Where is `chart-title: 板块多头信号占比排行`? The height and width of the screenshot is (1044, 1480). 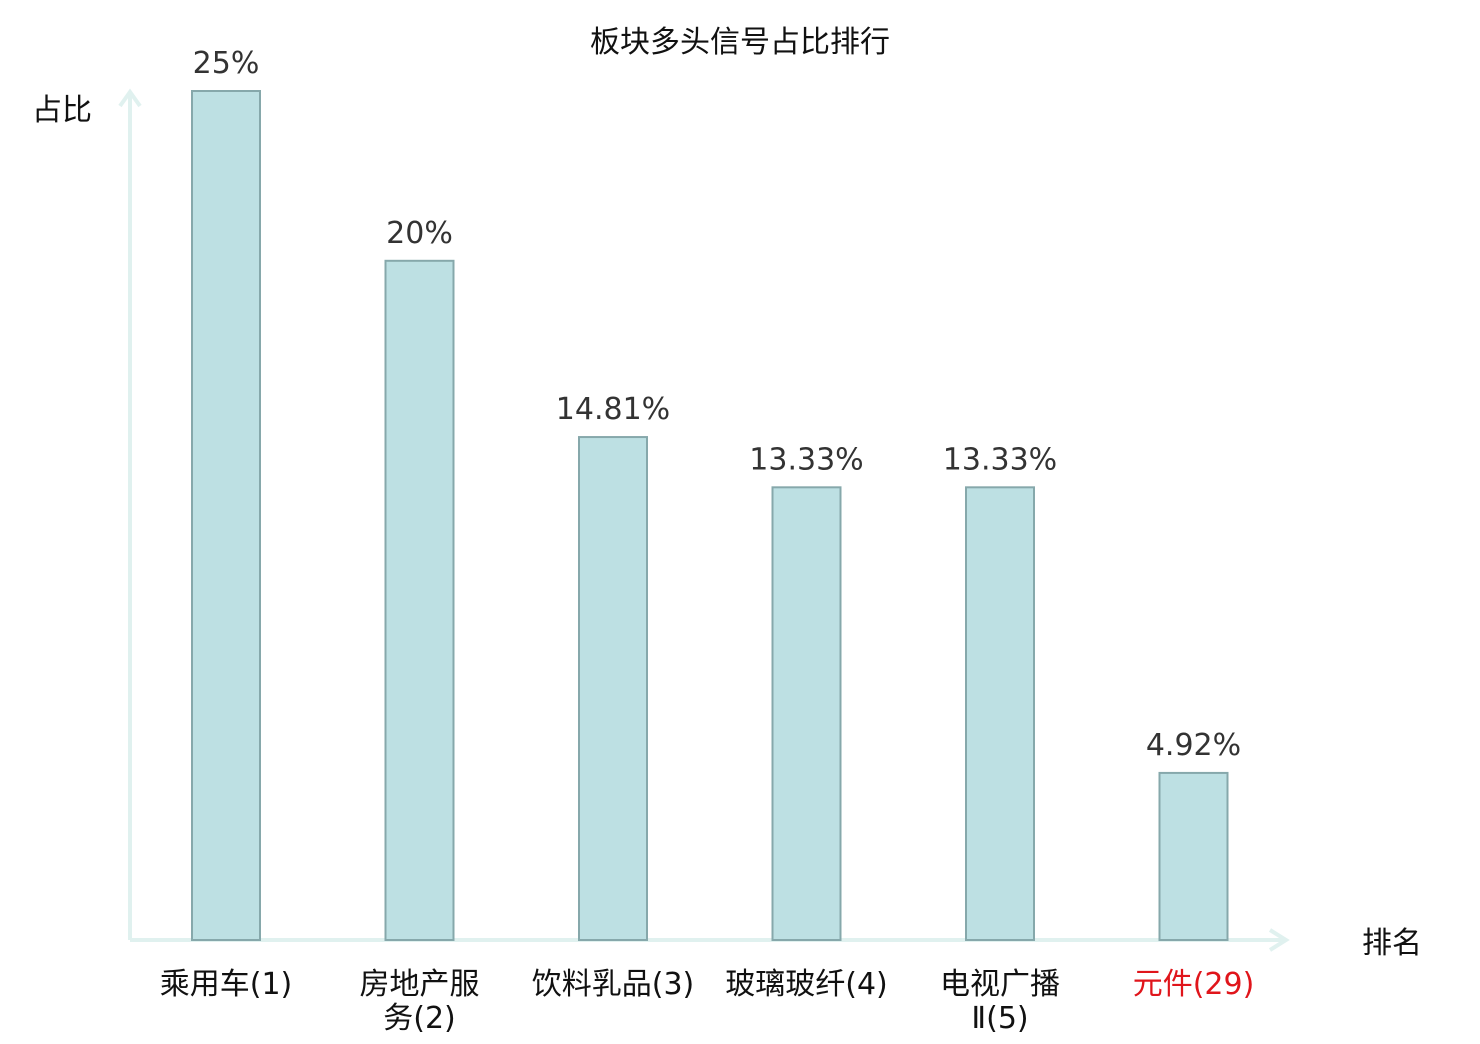
chart-title: 板块多头信号占比排行 is located at coordinates (740, 42).